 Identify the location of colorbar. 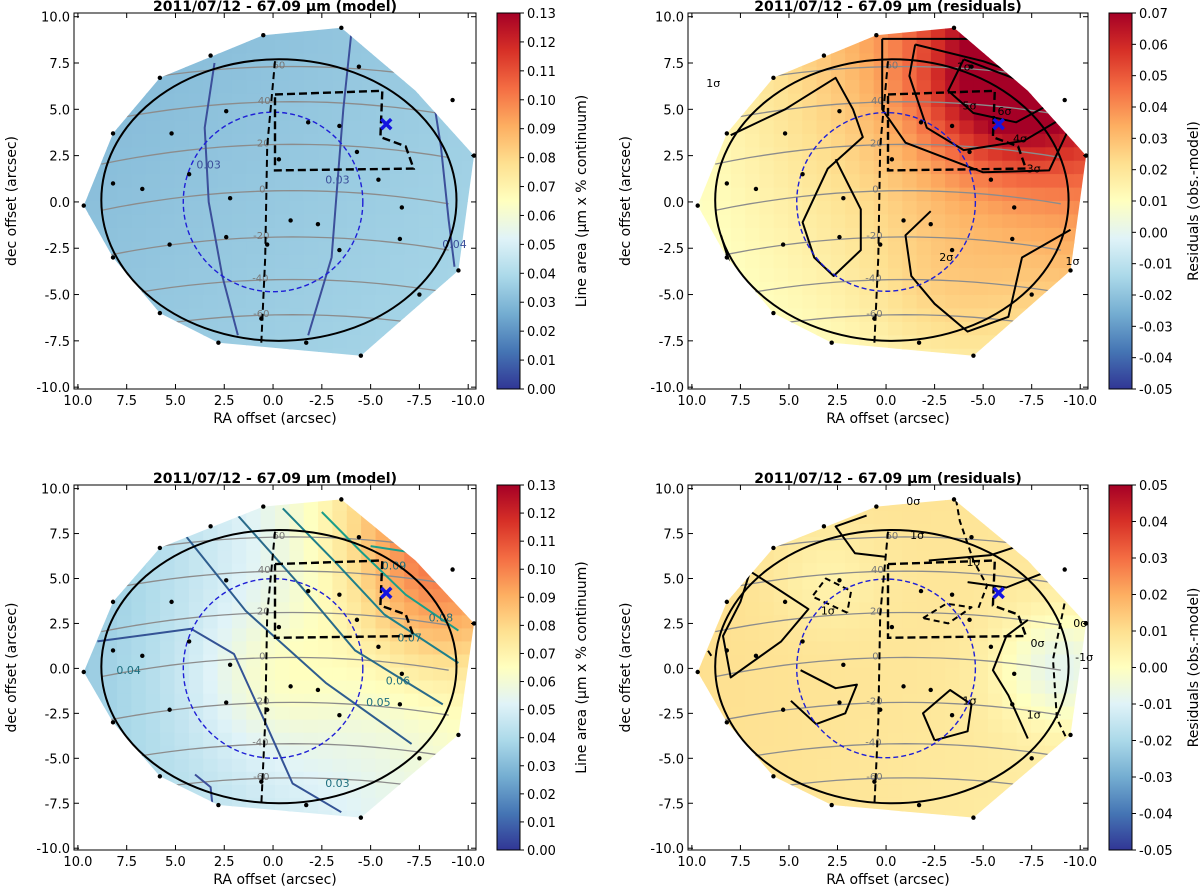
(1120, 201).